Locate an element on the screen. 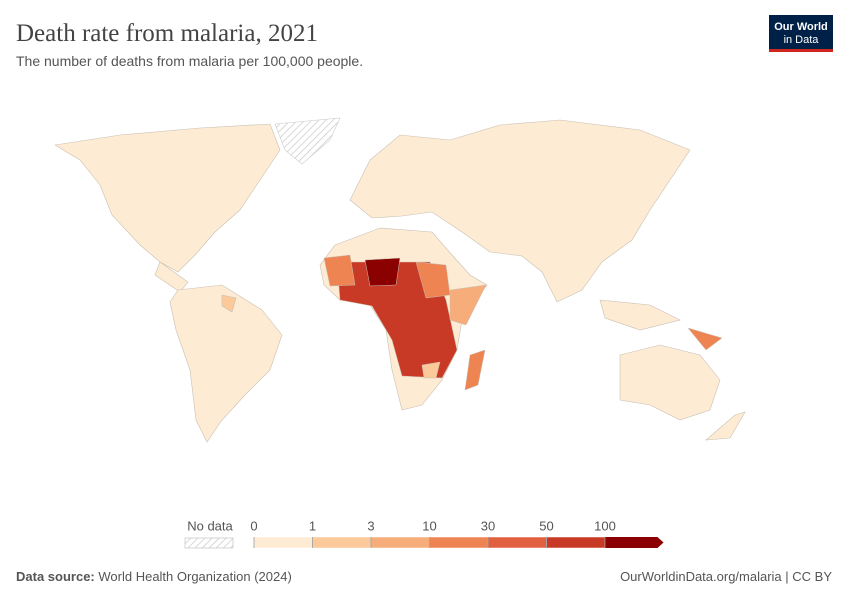  new-zealand is located at coordinates (725, 426).